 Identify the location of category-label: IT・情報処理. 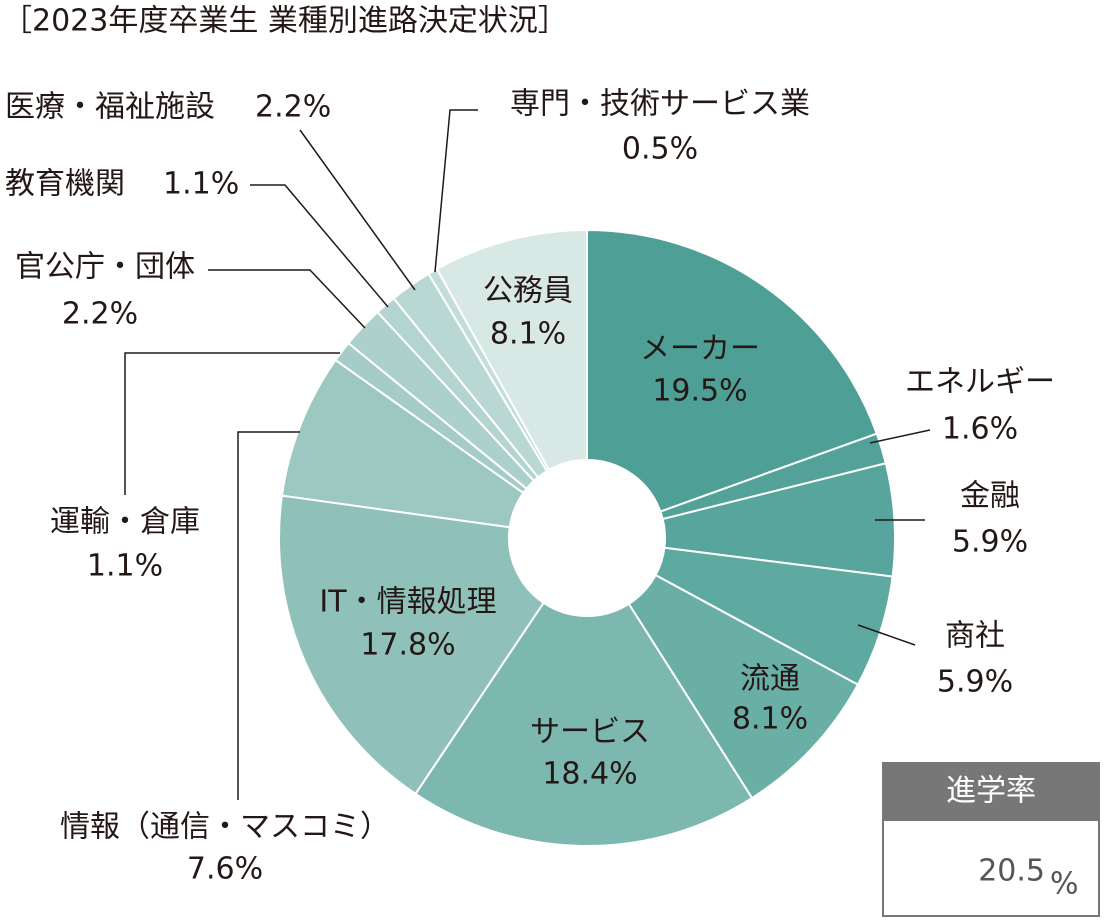
(407, 602).